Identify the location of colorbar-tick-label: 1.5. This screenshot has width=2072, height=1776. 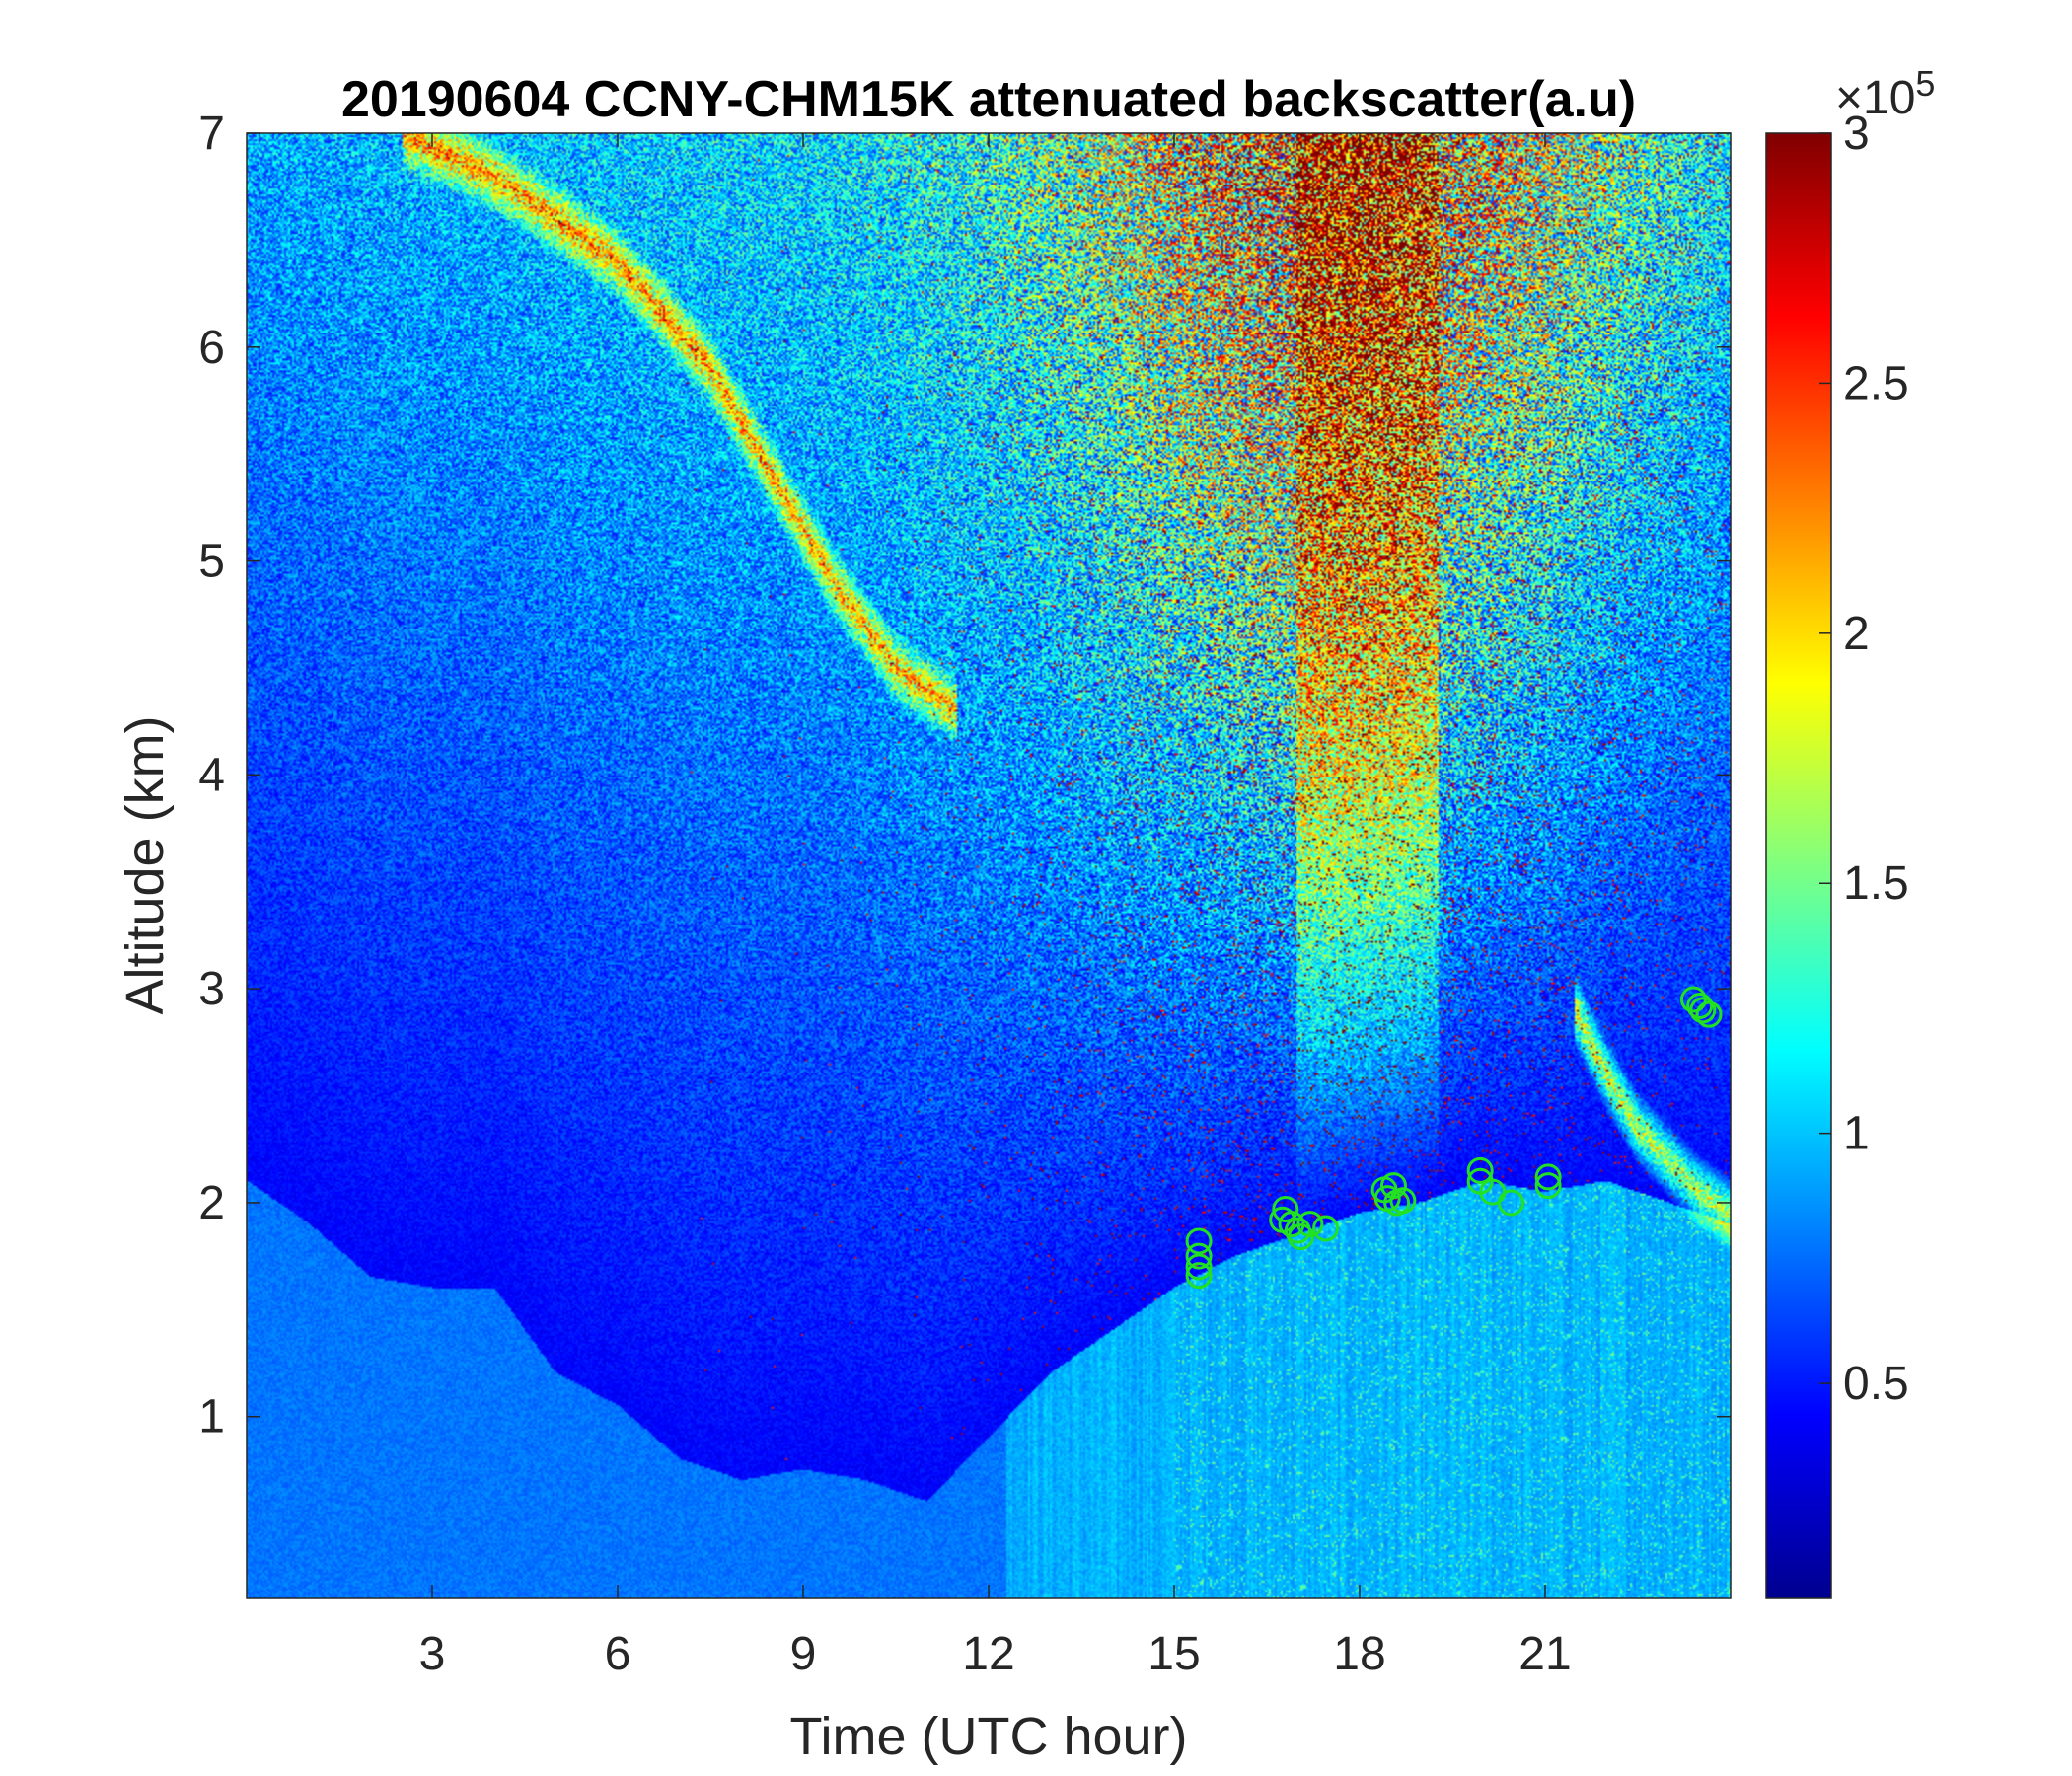
(1876, 884).